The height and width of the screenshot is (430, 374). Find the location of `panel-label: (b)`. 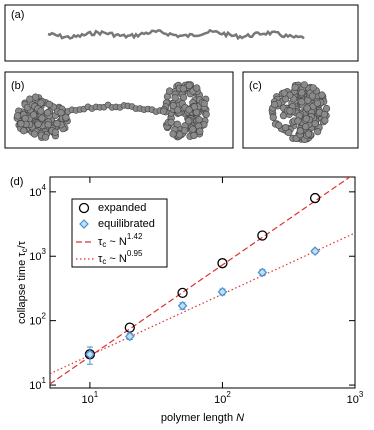

panel-label: (b) is located at coordinates (17, 86).